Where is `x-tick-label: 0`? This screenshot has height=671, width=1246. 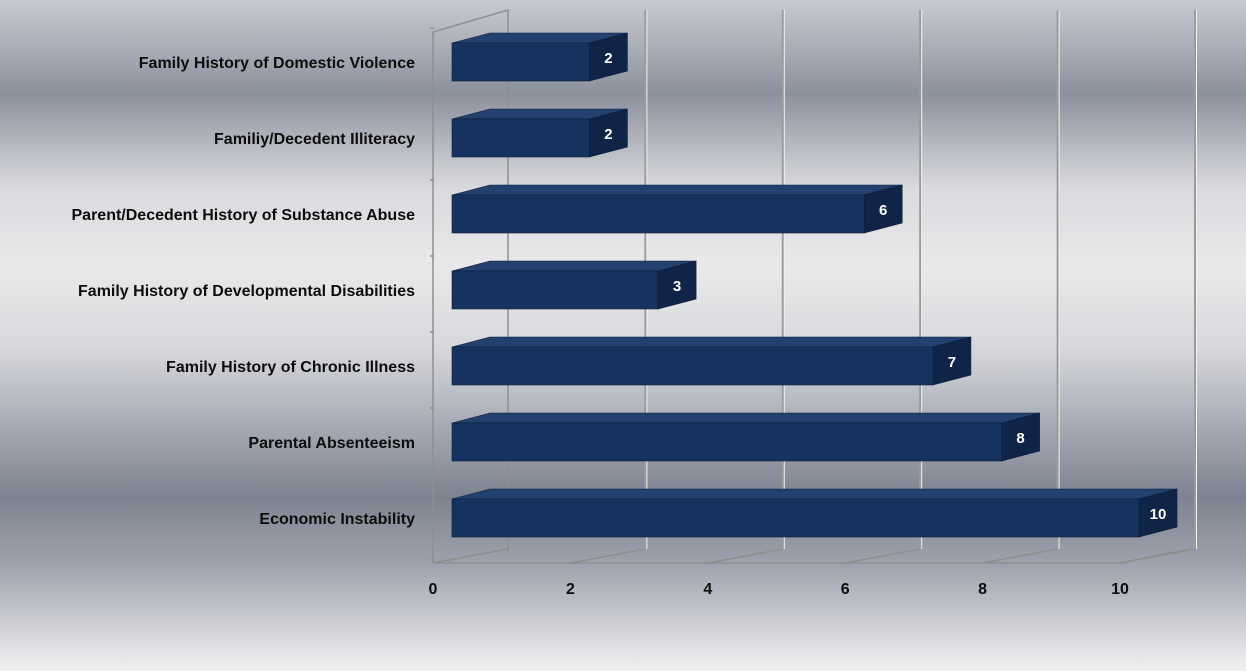 x-tick-label: 0 is located at coordinates (433, 589).